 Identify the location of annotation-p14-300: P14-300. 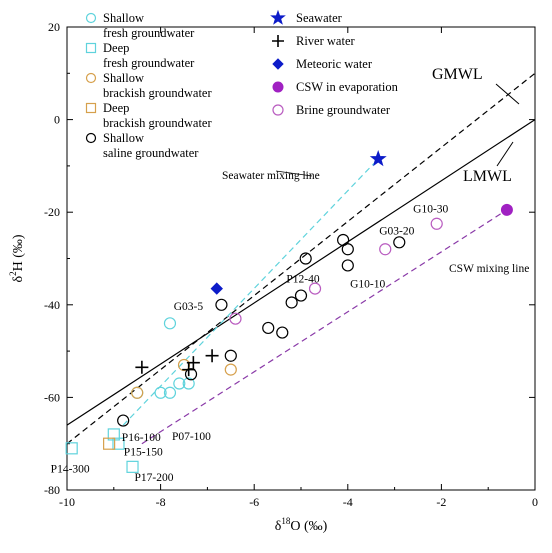
(70, 470).